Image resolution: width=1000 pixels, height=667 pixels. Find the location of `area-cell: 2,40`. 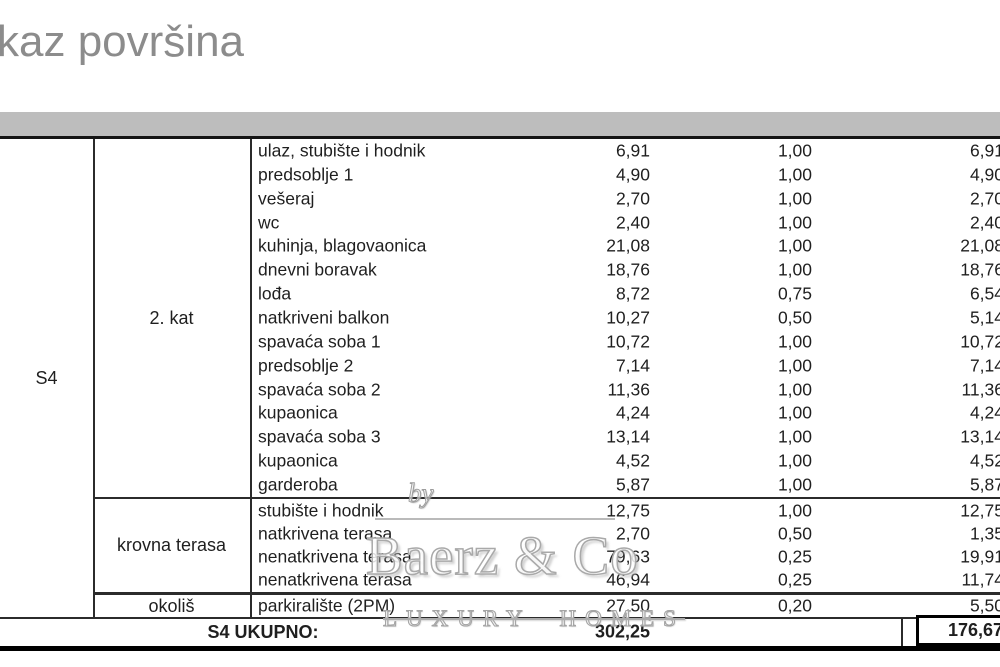

area-cell: 2,40 is located at coordinates (632, 222).